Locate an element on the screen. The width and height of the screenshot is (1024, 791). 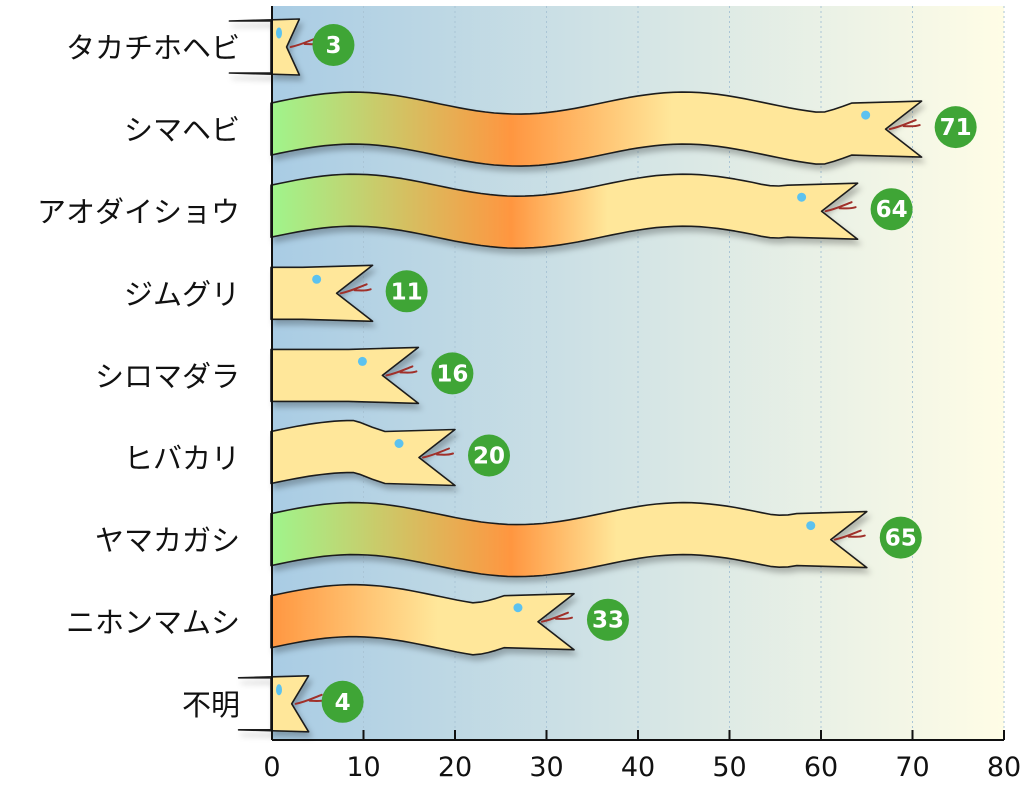
x-tick-label: 10 is located at coordinates (363, 767).